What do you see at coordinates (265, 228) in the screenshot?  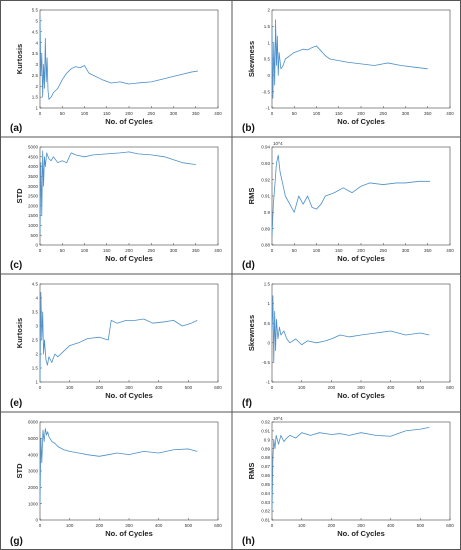 I see `y-tick-label: 0.89` at bounding box center [265, 228].